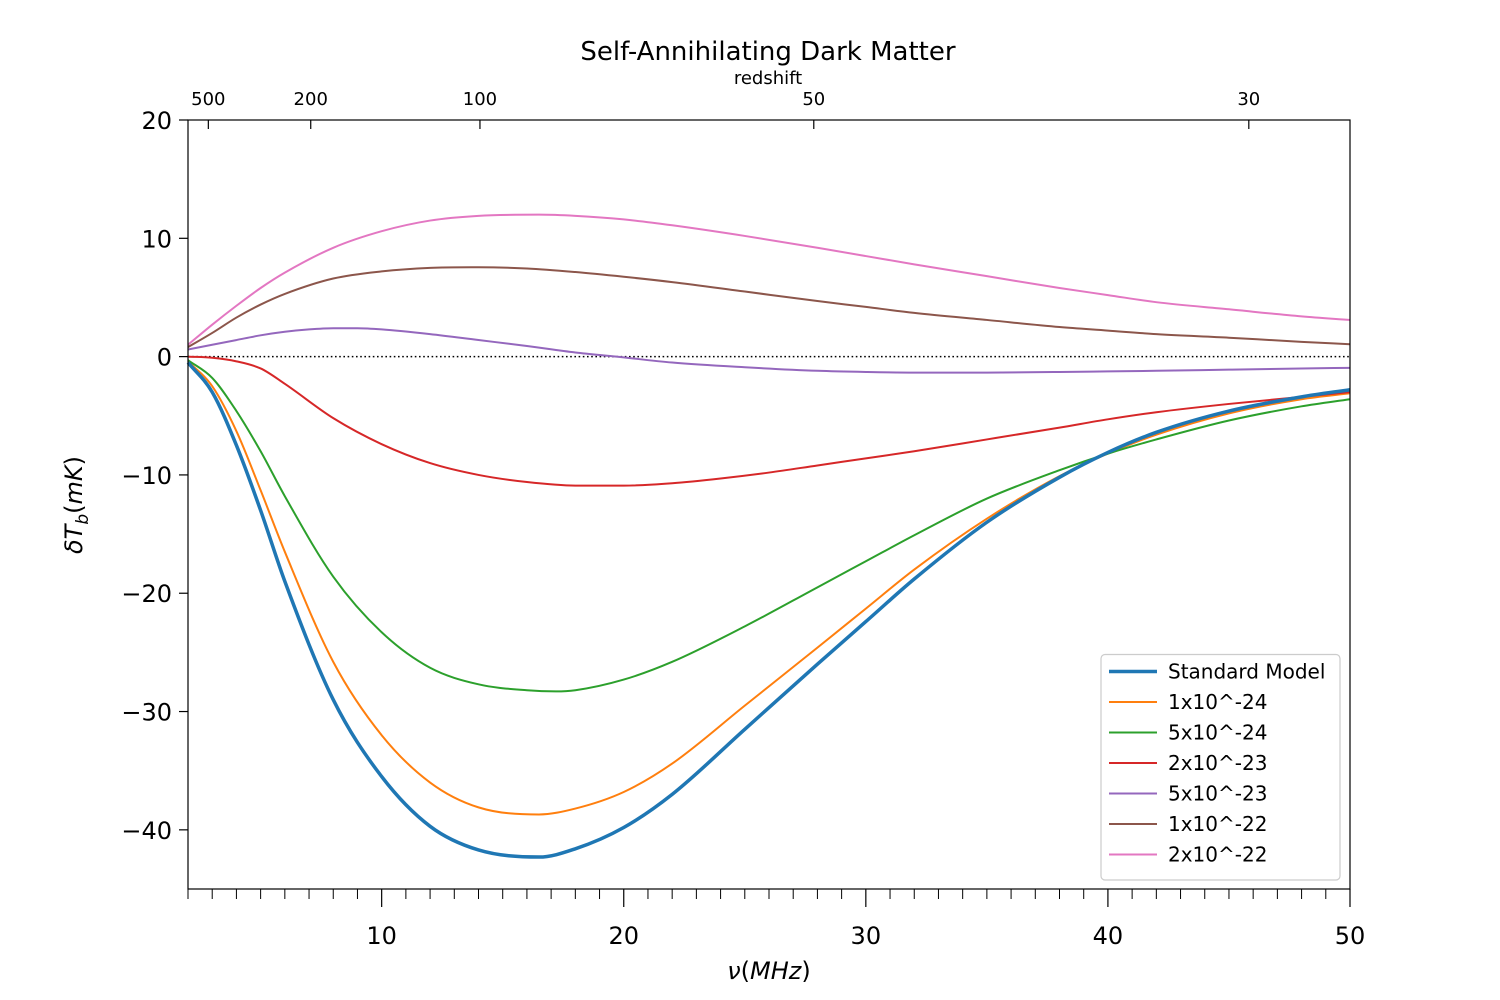  Describe the element at coordinates (1217, 855) in the screenshot. I see `legend-label: 2x10^-22` at that location.